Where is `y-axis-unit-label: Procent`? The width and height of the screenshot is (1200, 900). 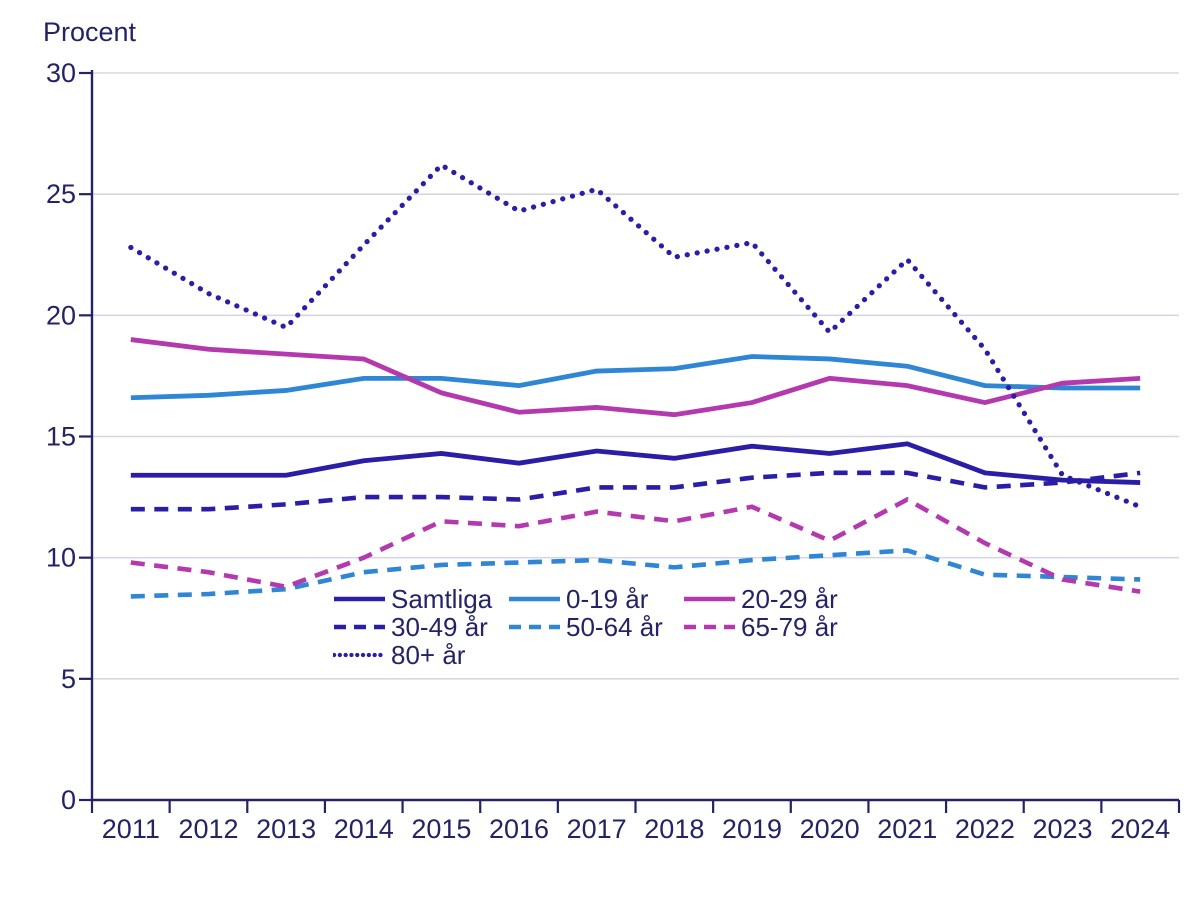 y-axis-unit-label: Procent is located at coordinates (90, 32).